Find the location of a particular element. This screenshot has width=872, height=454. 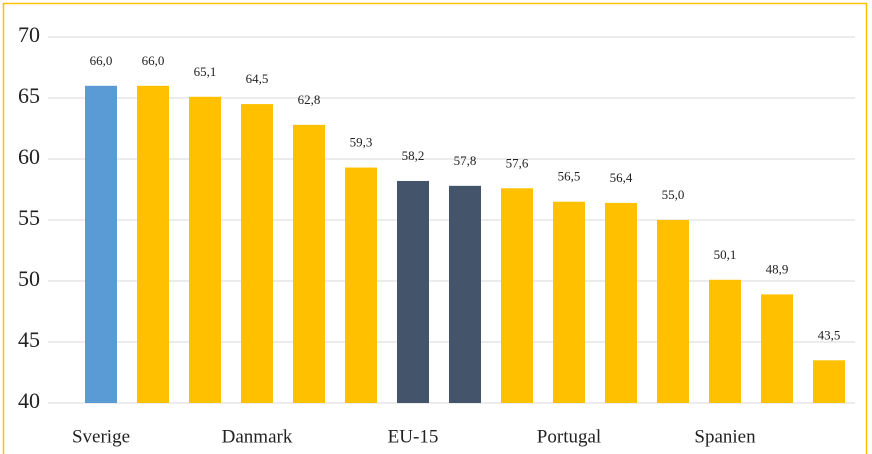

x-tick-label: Sverige is located at coordinates (101, 436).